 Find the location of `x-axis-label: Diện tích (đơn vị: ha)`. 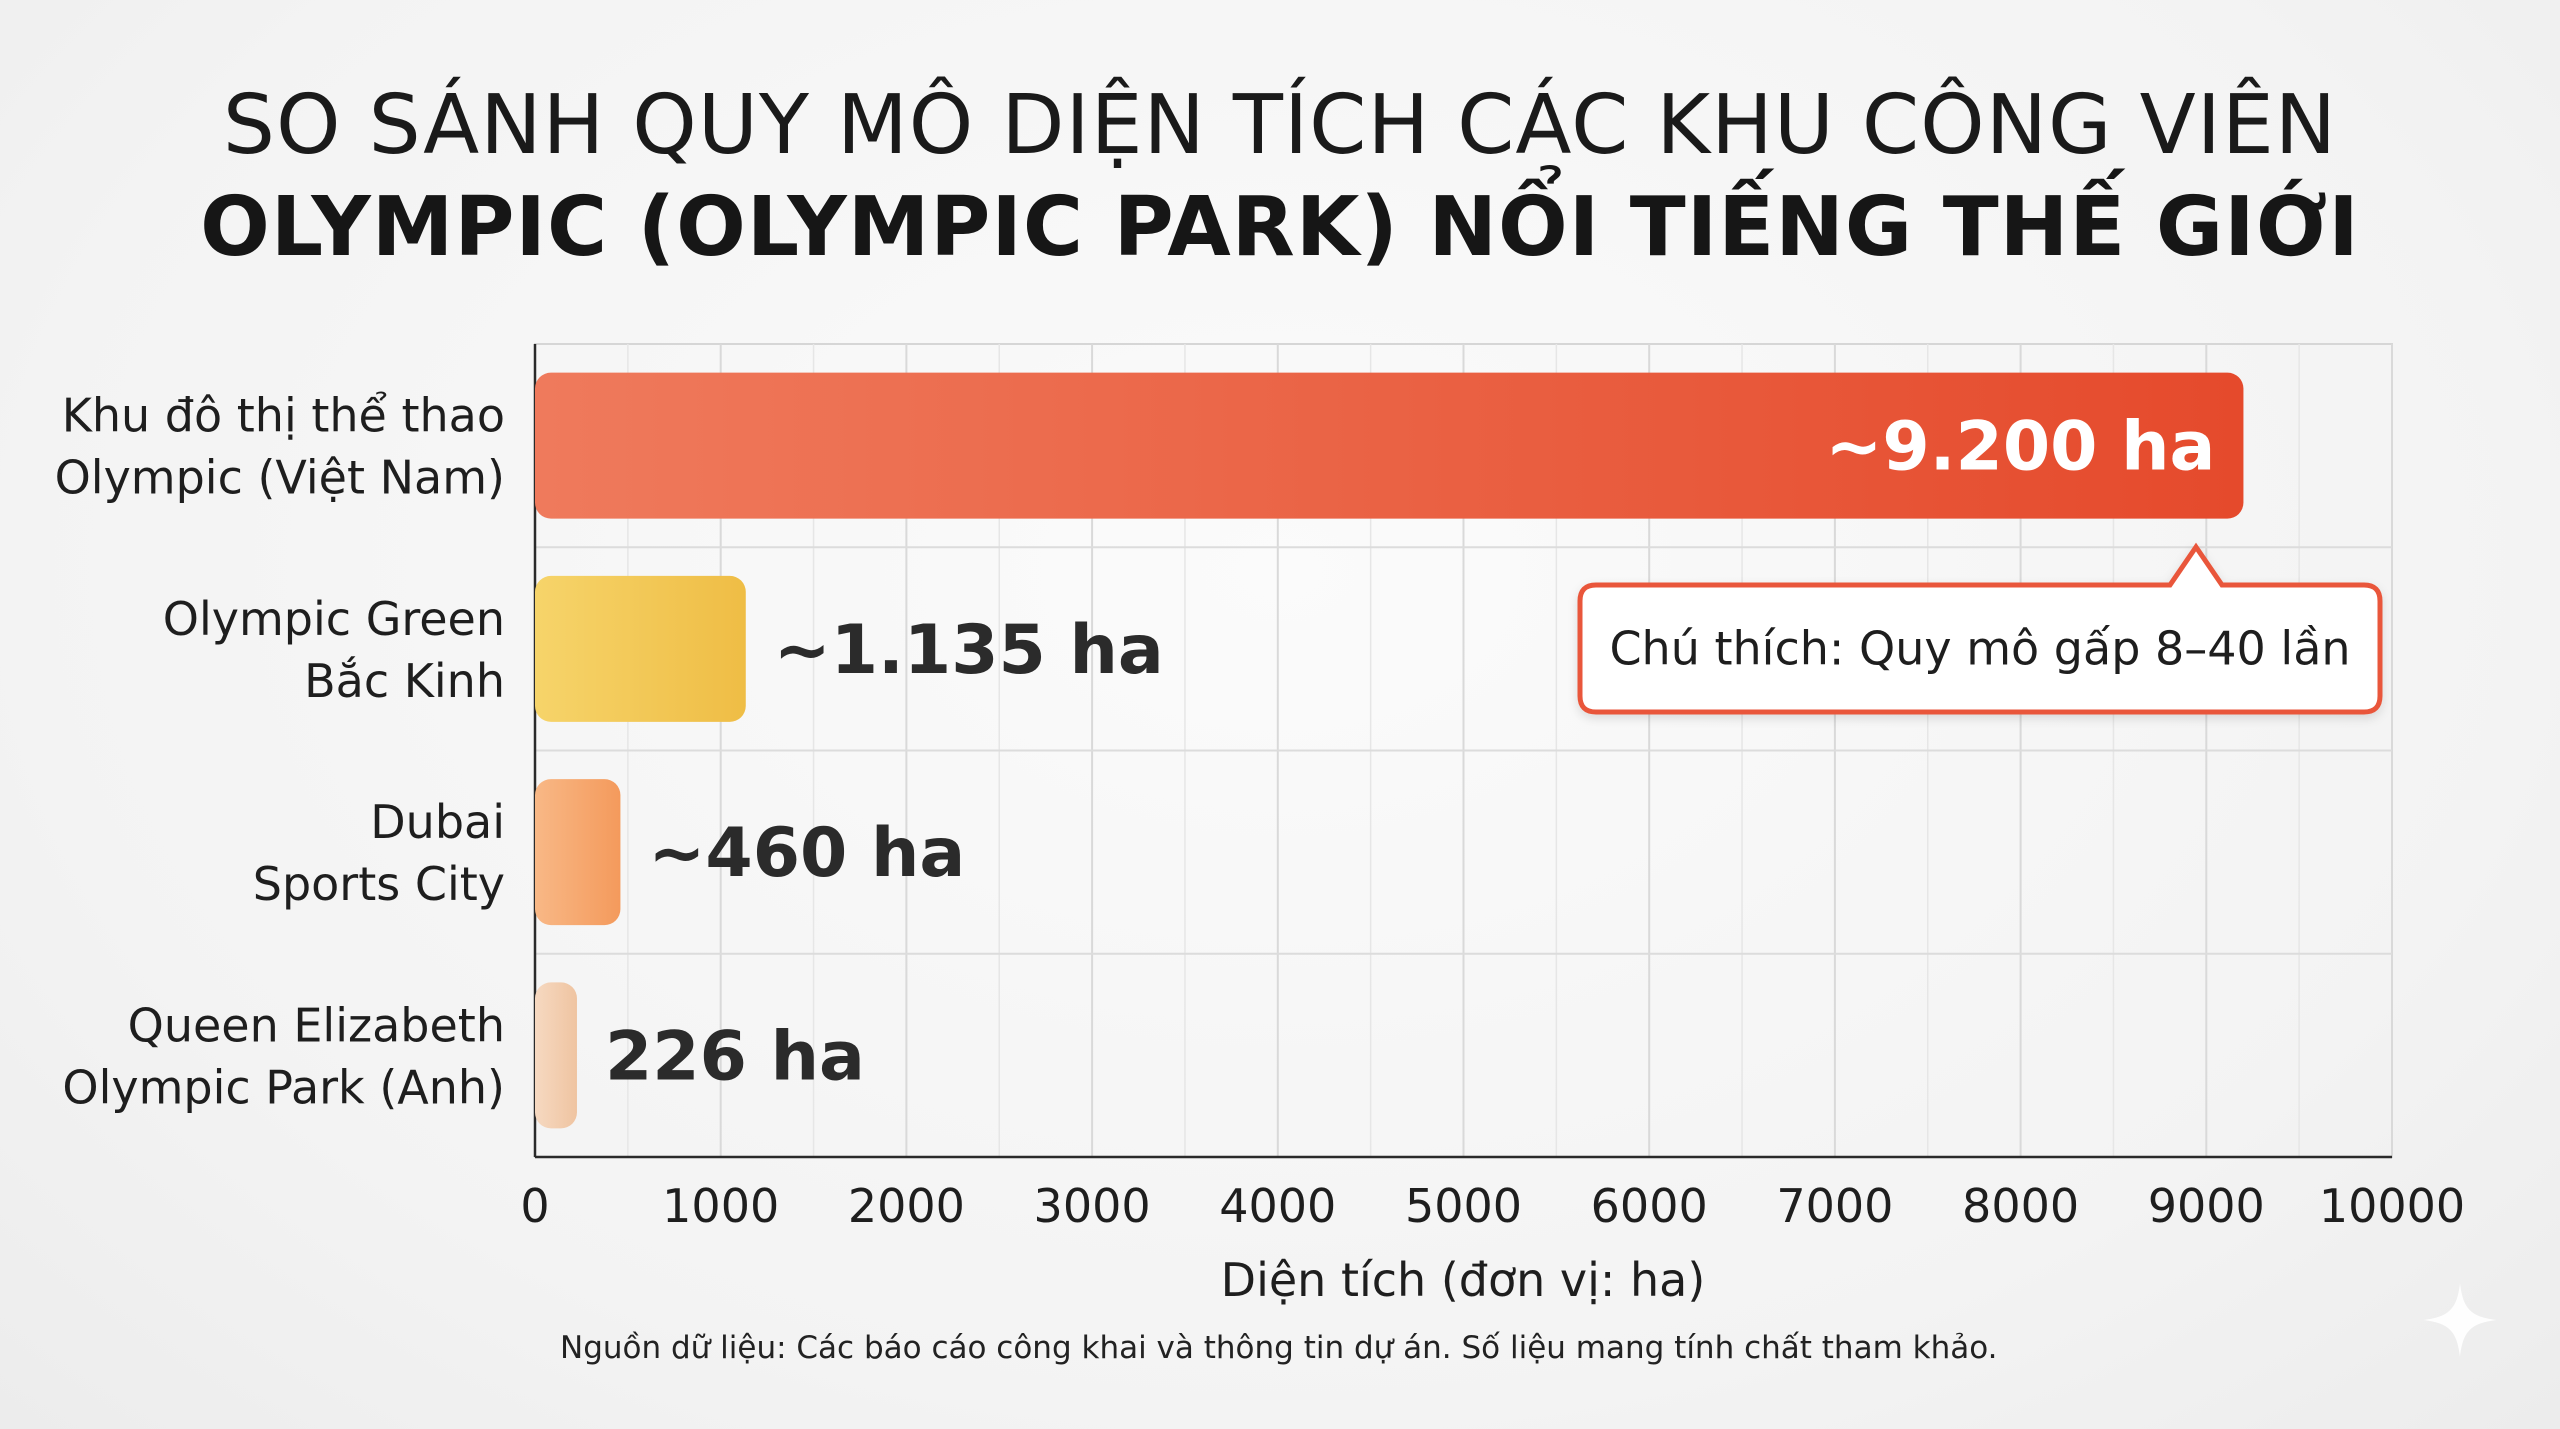

x-axis-label: Diện tích (đơn vị: ha) is located at coordinates (1463, 1280).